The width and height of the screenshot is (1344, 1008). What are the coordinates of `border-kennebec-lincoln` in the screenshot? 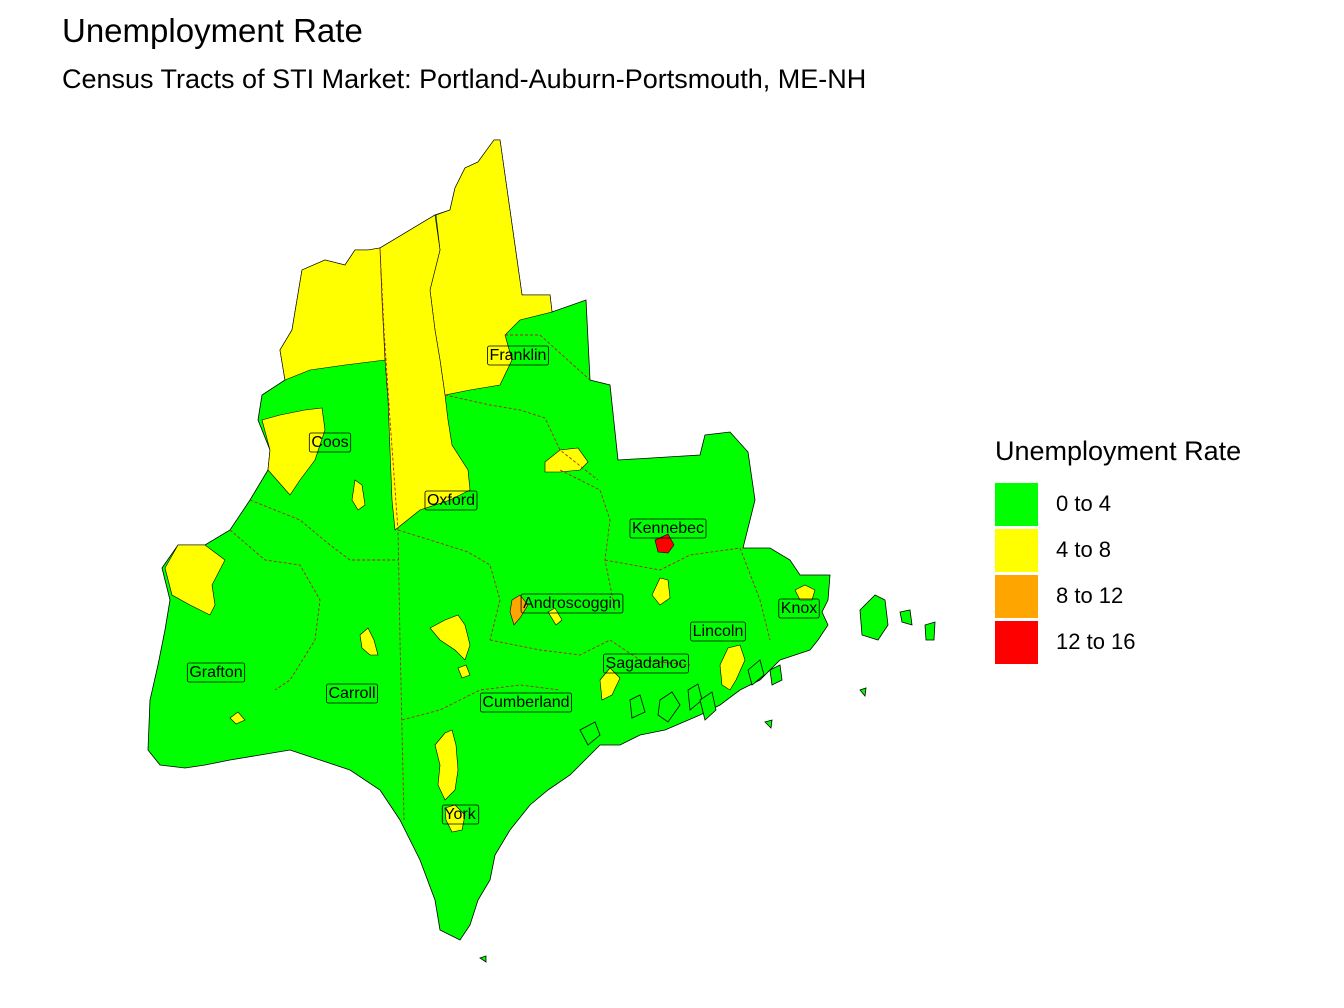 It's located at (672, 559).